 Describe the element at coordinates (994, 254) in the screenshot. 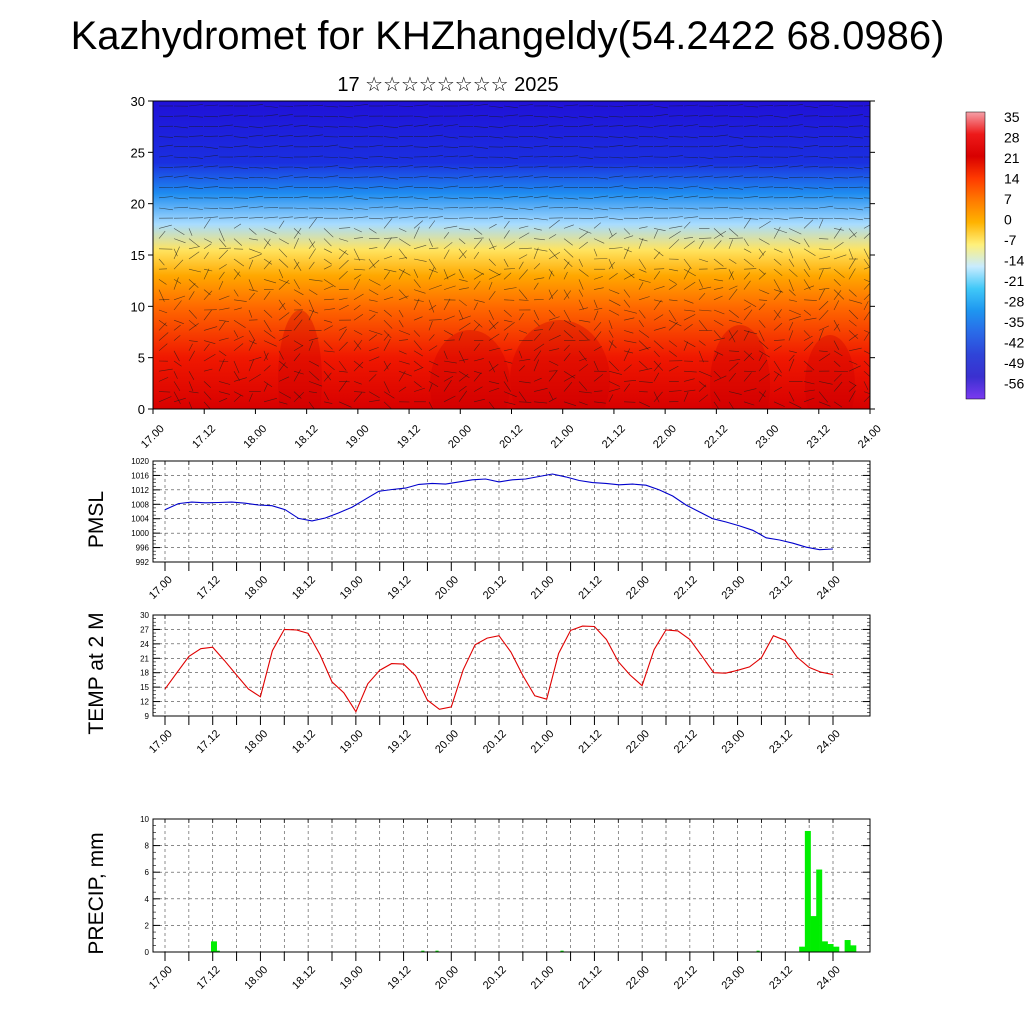

I see `colorbar: 35 28 21 14 7 0 -7 -14 -21 -28 -35 -42 -49 -56` at that location.